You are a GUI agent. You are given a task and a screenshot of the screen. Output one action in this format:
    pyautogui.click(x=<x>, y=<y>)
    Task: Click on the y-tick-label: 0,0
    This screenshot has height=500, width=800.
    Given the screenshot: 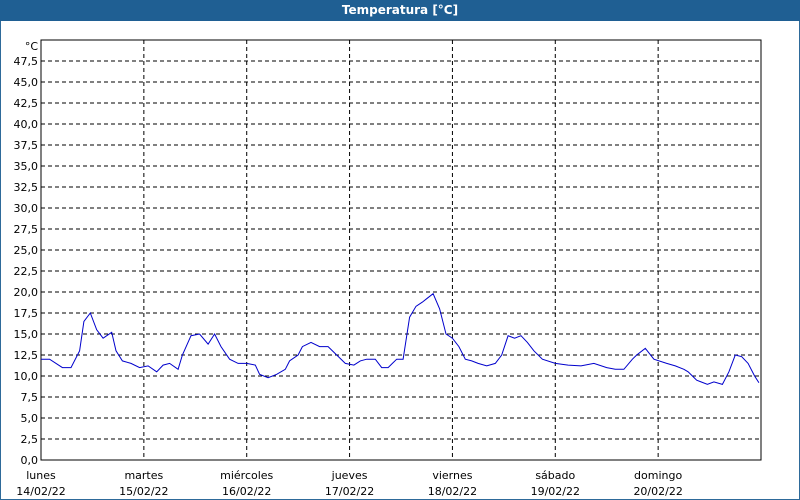 What is the action you would take?
    pyautogui.click(x=30, y=460)
    